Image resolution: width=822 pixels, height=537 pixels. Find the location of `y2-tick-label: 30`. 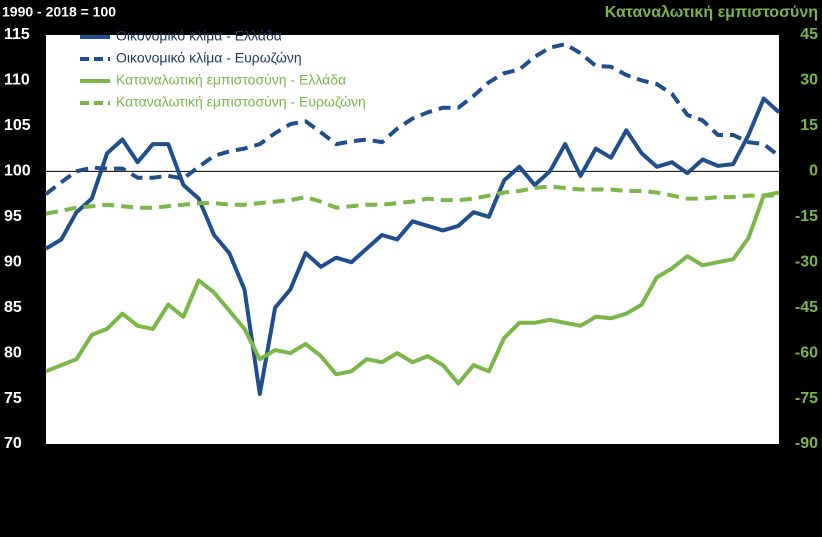

y2-tick-label: 30 is located at coordinates (809, 80).